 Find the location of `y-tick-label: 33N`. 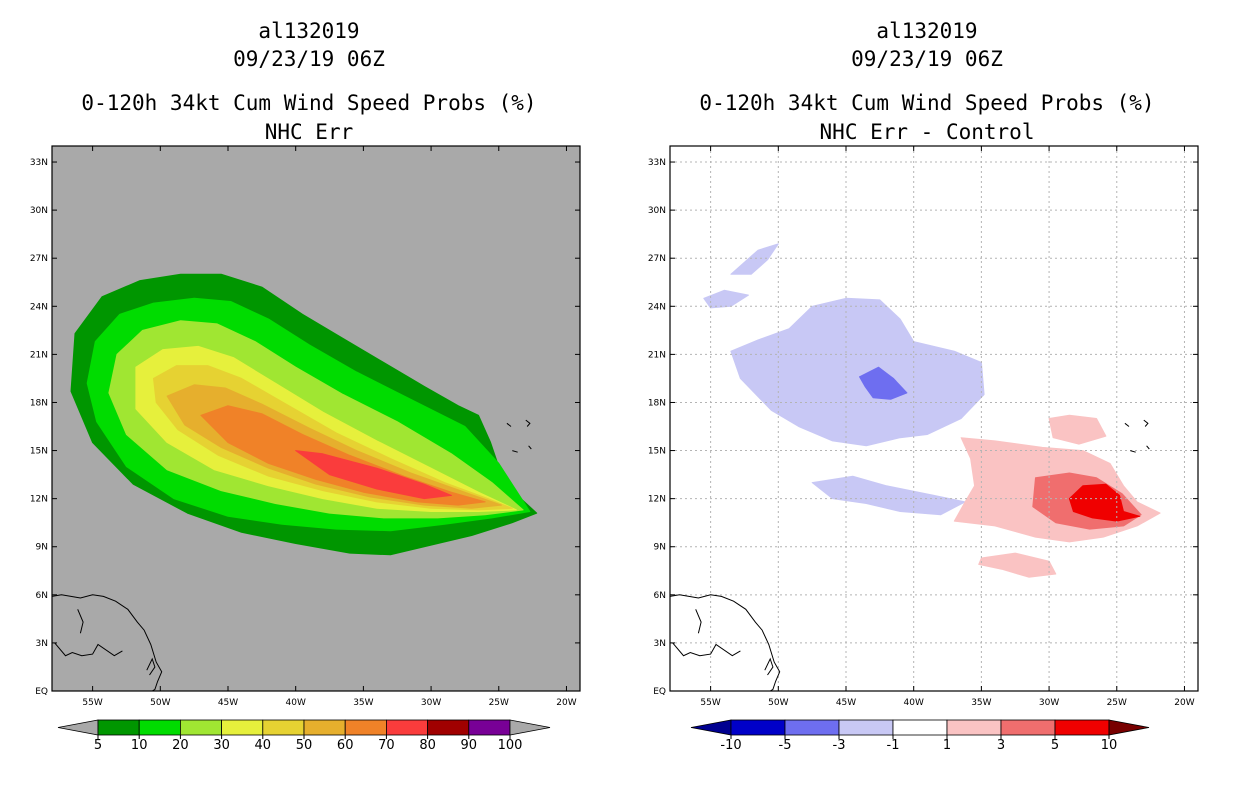

y-tick-label: 33N is located at coordinates (657, 163).